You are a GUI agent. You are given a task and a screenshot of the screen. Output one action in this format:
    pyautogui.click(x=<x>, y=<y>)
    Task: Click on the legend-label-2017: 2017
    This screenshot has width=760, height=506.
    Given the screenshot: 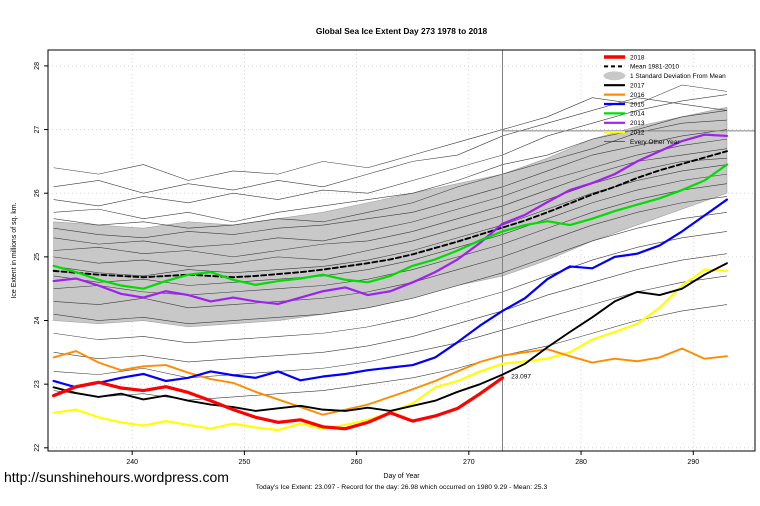 What is the action you would take?
    pyautogui.click(x=637, y=86)
    